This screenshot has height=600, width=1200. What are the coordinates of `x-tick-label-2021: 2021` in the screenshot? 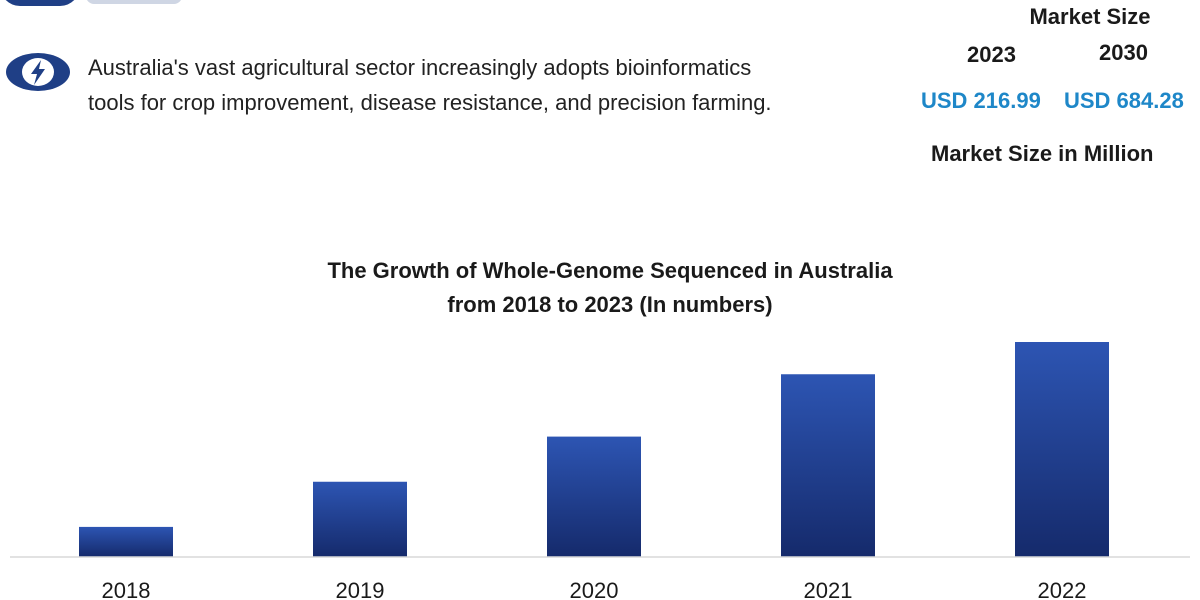 It's located at (828, 589).